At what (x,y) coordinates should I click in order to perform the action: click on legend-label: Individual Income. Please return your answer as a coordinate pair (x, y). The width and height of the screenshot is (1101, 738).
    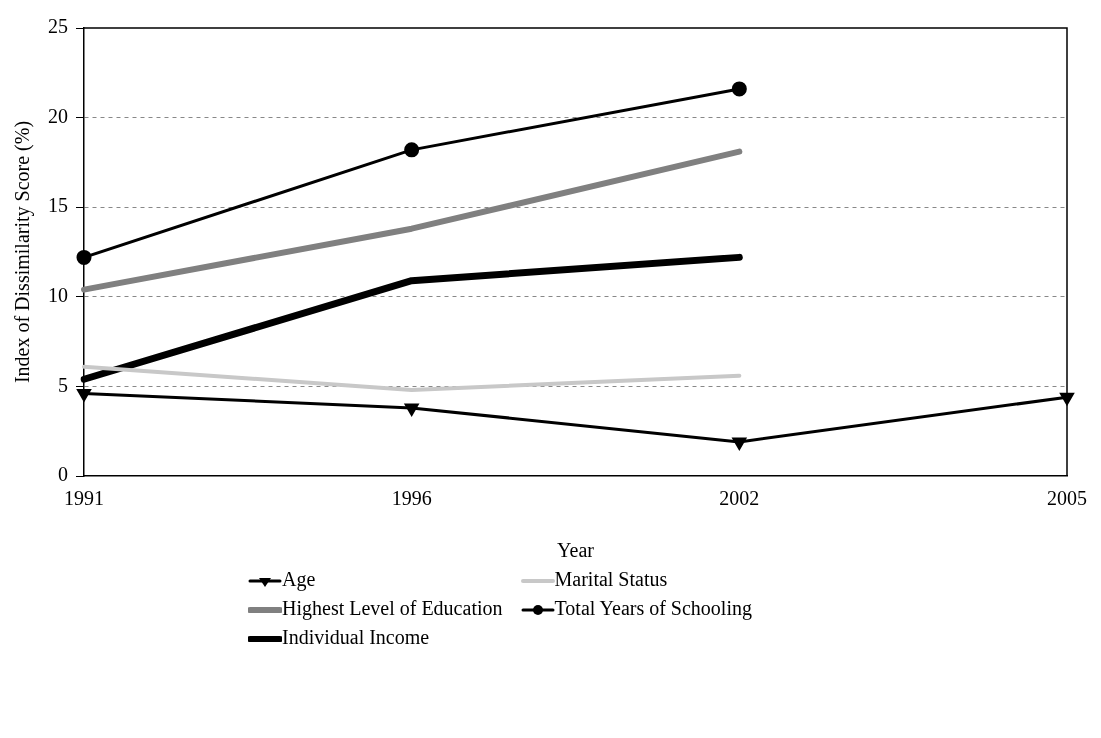
    Looking at the image, I should click on (356, 637).